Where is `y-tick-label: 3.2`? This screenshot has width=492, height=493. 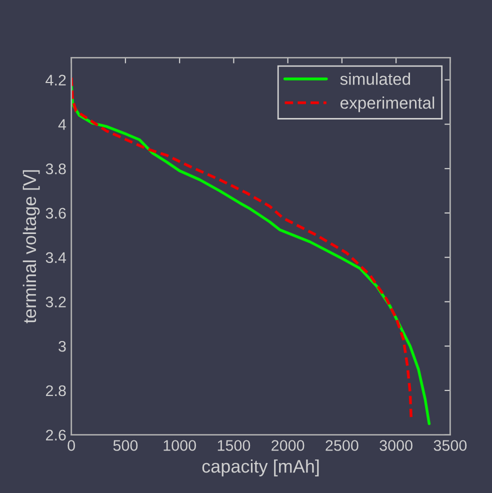 y-tick-label: 3.2 is located at coordinates (56, 302).